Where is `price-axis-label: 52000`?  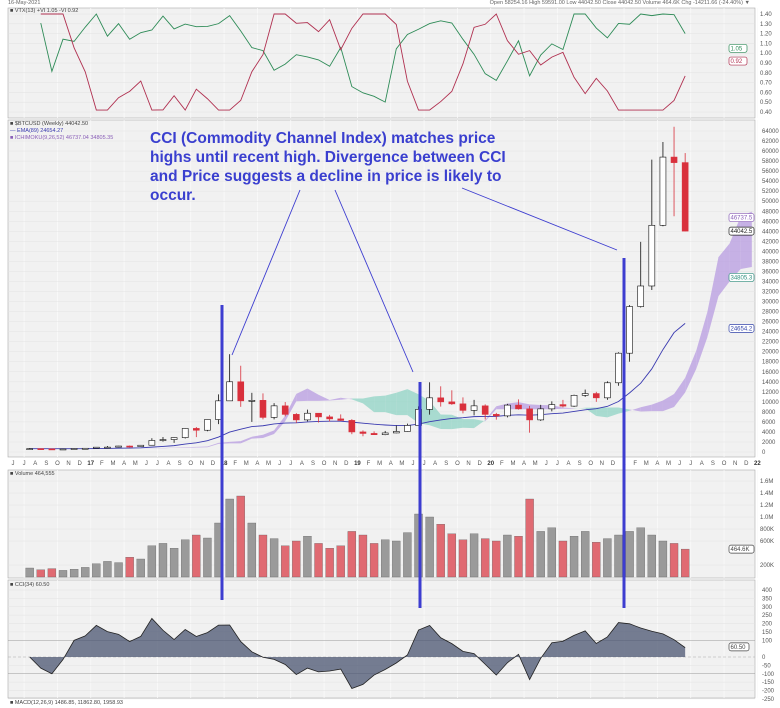 price-axis-label: 52000 is located at coordinates (770, 192).